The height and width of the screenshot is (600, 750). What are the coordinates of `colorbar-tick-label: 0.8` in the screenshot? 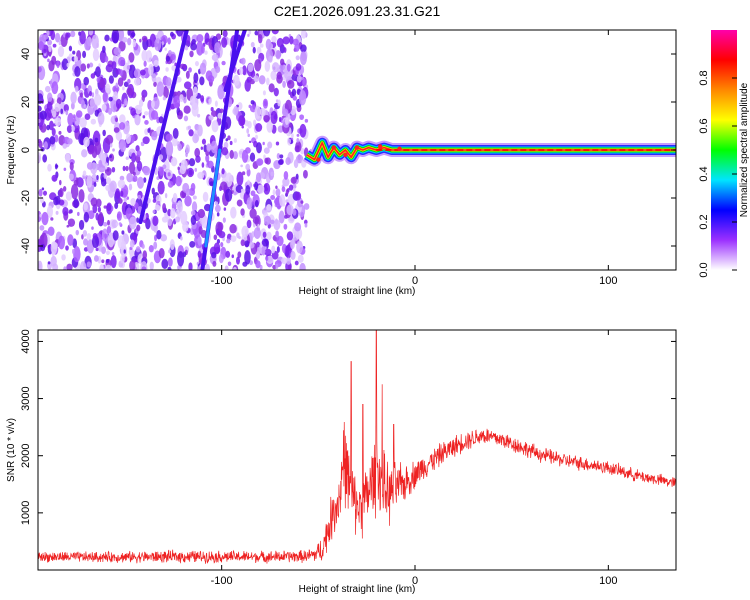 It's located at (704, 77).